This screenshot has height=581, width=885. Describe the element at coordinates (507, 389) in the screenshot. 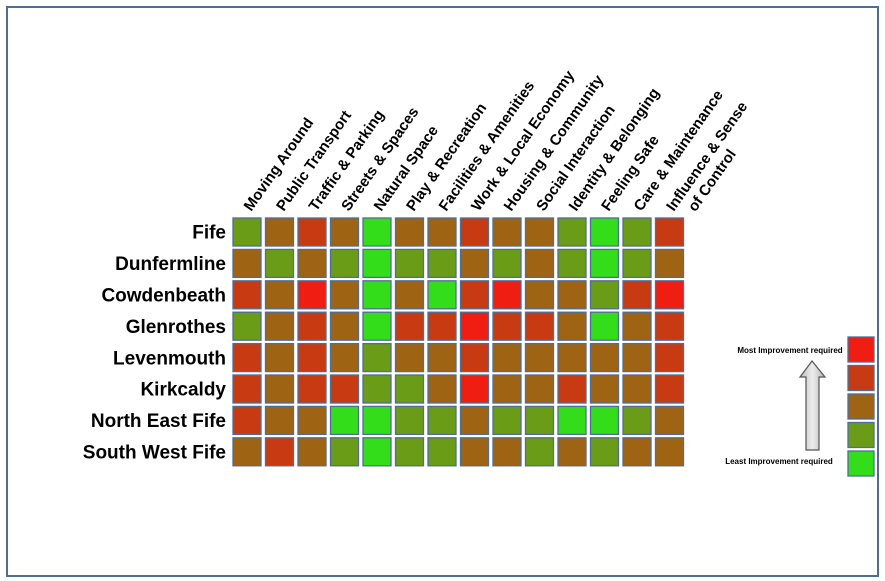

I see `cell-kirkcaldy-housing-and-community` at that location.